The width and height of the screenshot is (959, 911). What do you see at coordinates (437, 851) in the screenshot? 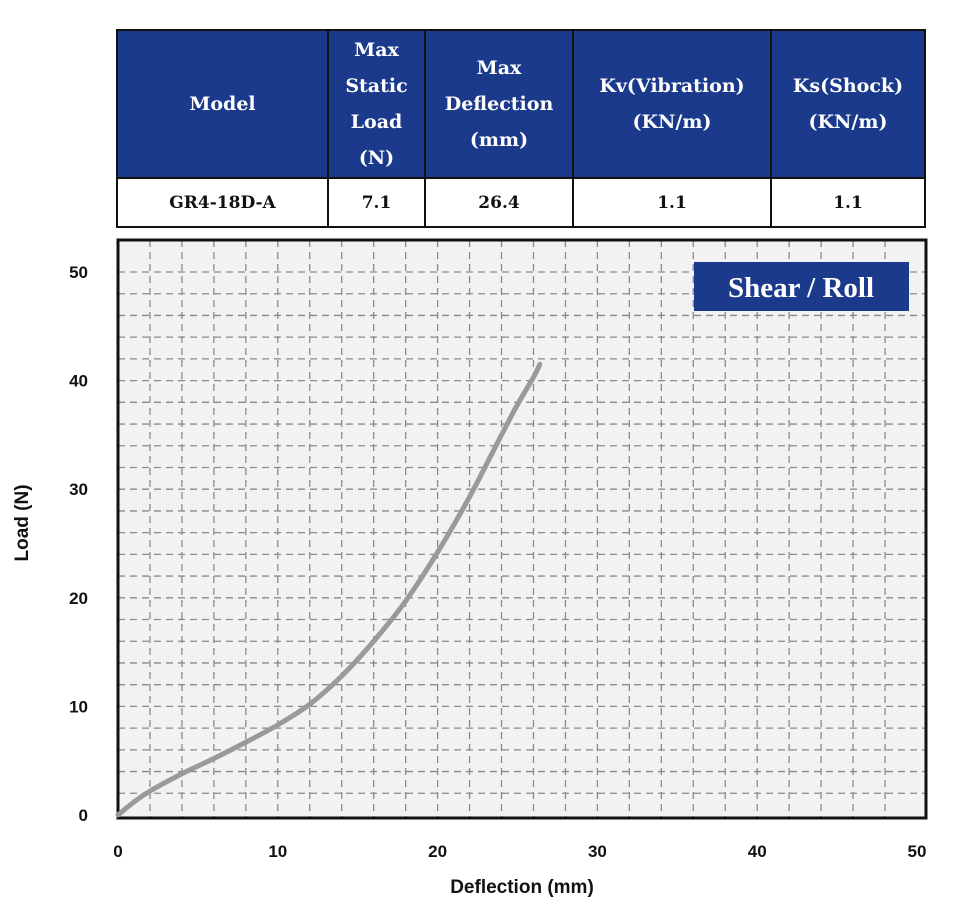
I see `x-tick-label: 20` at bounding box center [437, 851].